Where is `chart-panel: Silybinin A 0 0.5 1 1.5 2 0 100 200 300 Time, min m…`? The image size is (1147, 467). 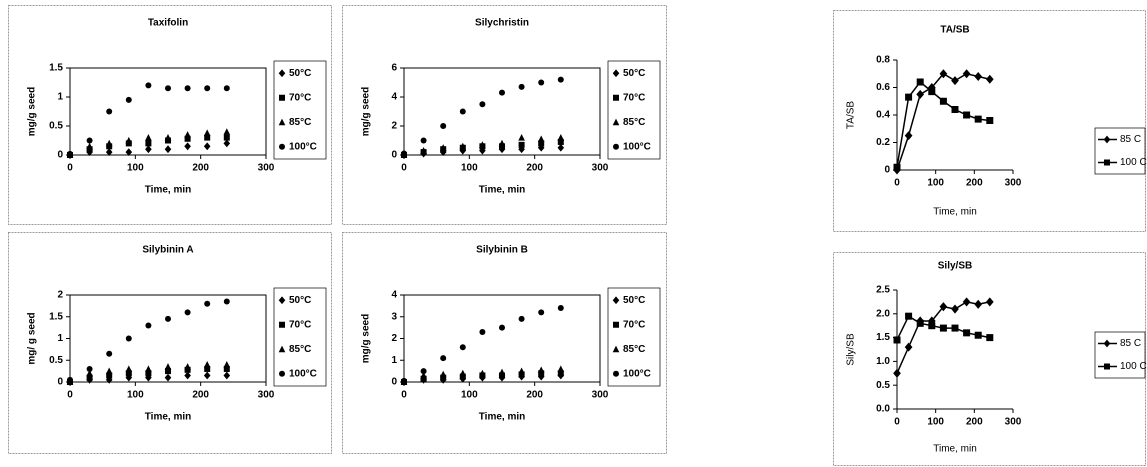 chart-panel: Silybinin A 0 0.5 1 1.5 2 0 100 200 300 Time, min m… is located at coordinates (170, 343).